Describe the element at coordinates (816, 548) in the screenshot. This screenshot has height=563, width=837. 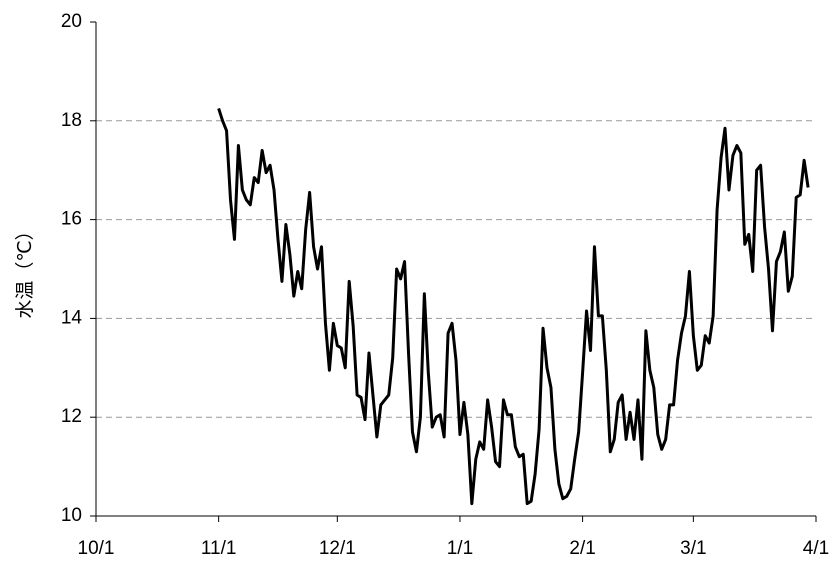
I see `x-tick-label: 4/1` at that location.